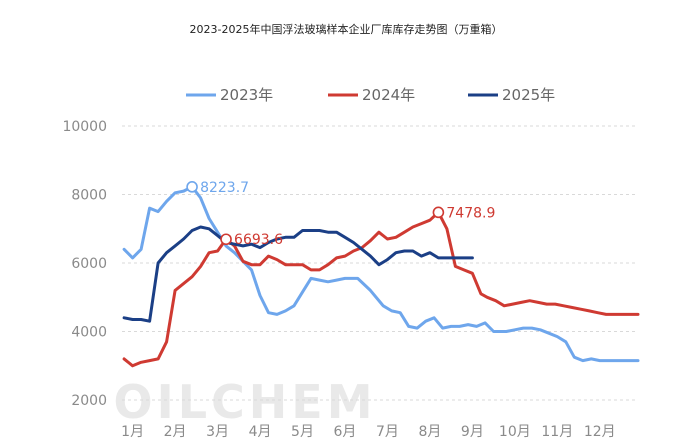  I want to click on watermark-text: OILCHEM, so click(245, 402).